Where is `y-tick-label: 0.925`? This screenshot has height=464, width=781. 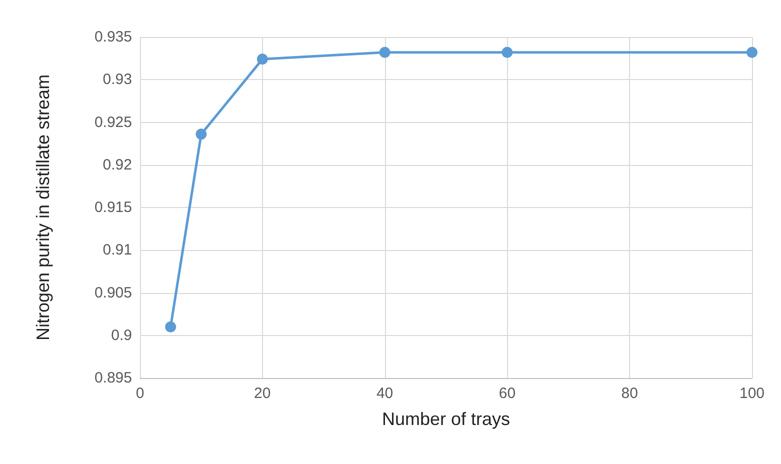
y-tick-label: 0.925 is located at coordinates (113, 122).